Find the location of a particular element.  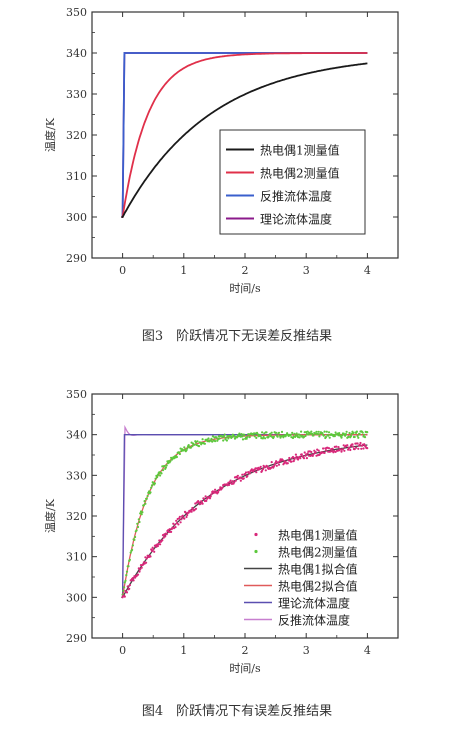

x-tick-label: 3 is located at coordinates (306, 650).